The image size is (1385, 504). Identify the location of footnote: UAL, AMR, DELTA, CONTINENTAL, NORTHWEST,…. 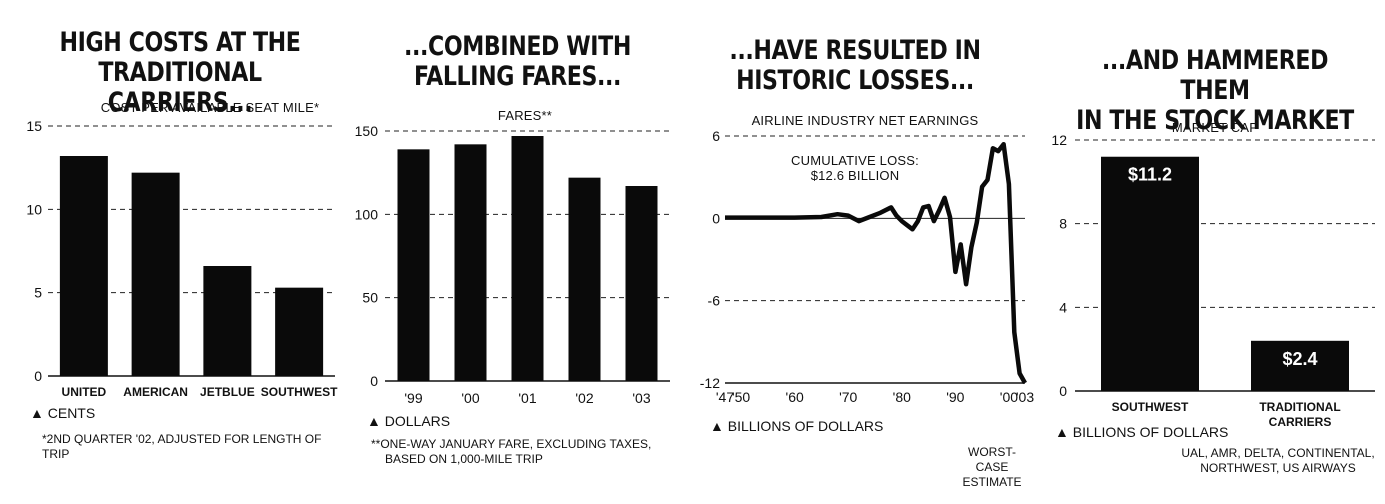
(1278, 461).